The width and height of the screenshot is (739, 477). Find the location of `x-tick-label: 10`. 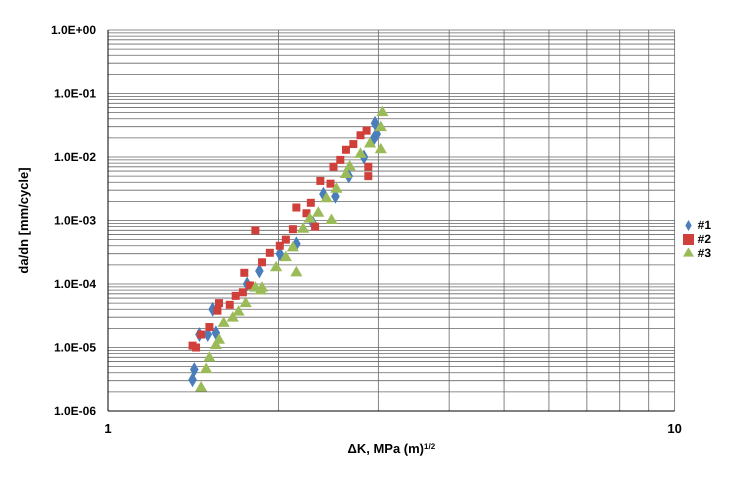

x-tick-label: 10 is located at coordinates (674, 428).